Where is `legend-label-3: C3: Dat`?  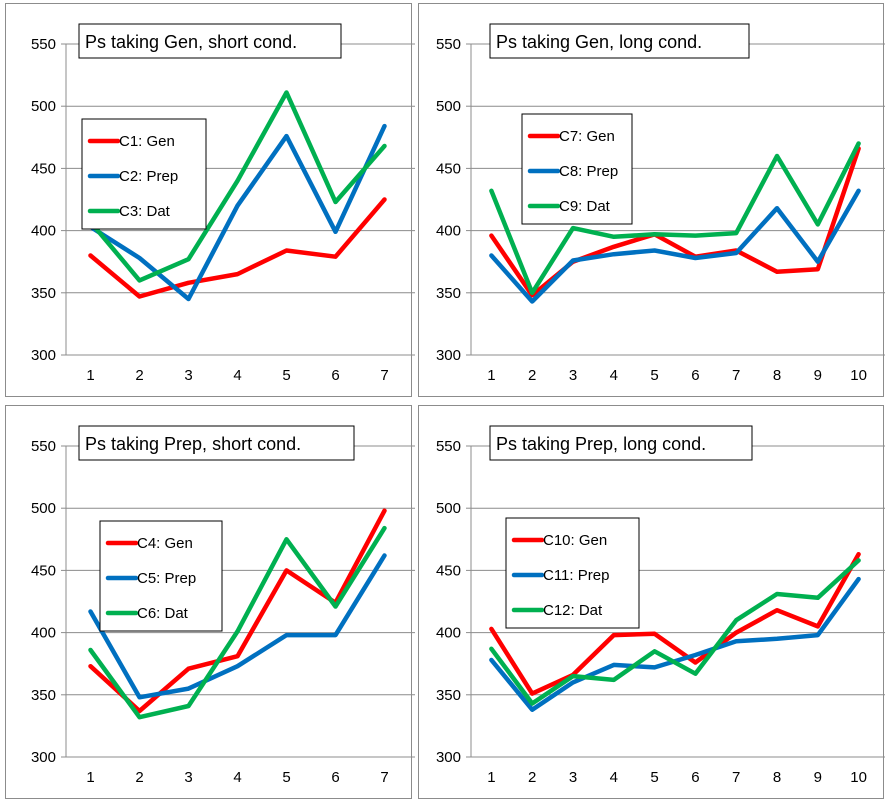 legend-label-3: C3: Dat is located at coordinates (145, 211).